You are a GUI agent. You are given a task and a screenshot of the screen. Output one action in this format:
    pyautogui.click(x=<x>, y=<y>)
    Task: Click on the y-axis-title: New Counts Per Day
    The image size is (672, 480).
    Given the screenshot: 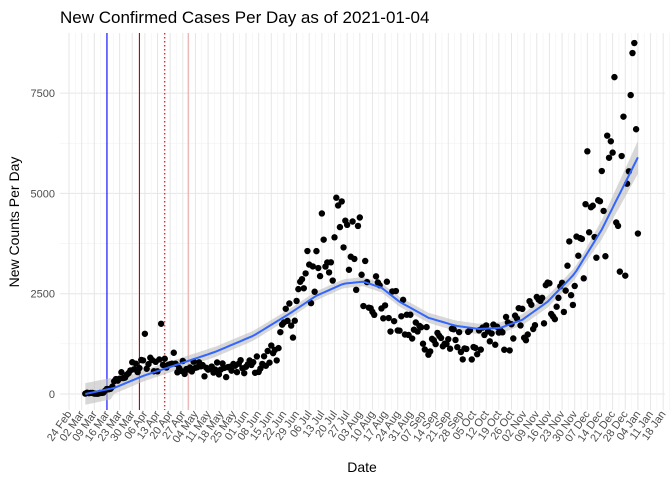 What is the action you would take?
    pyautogui.click(x=14, y=222)
    